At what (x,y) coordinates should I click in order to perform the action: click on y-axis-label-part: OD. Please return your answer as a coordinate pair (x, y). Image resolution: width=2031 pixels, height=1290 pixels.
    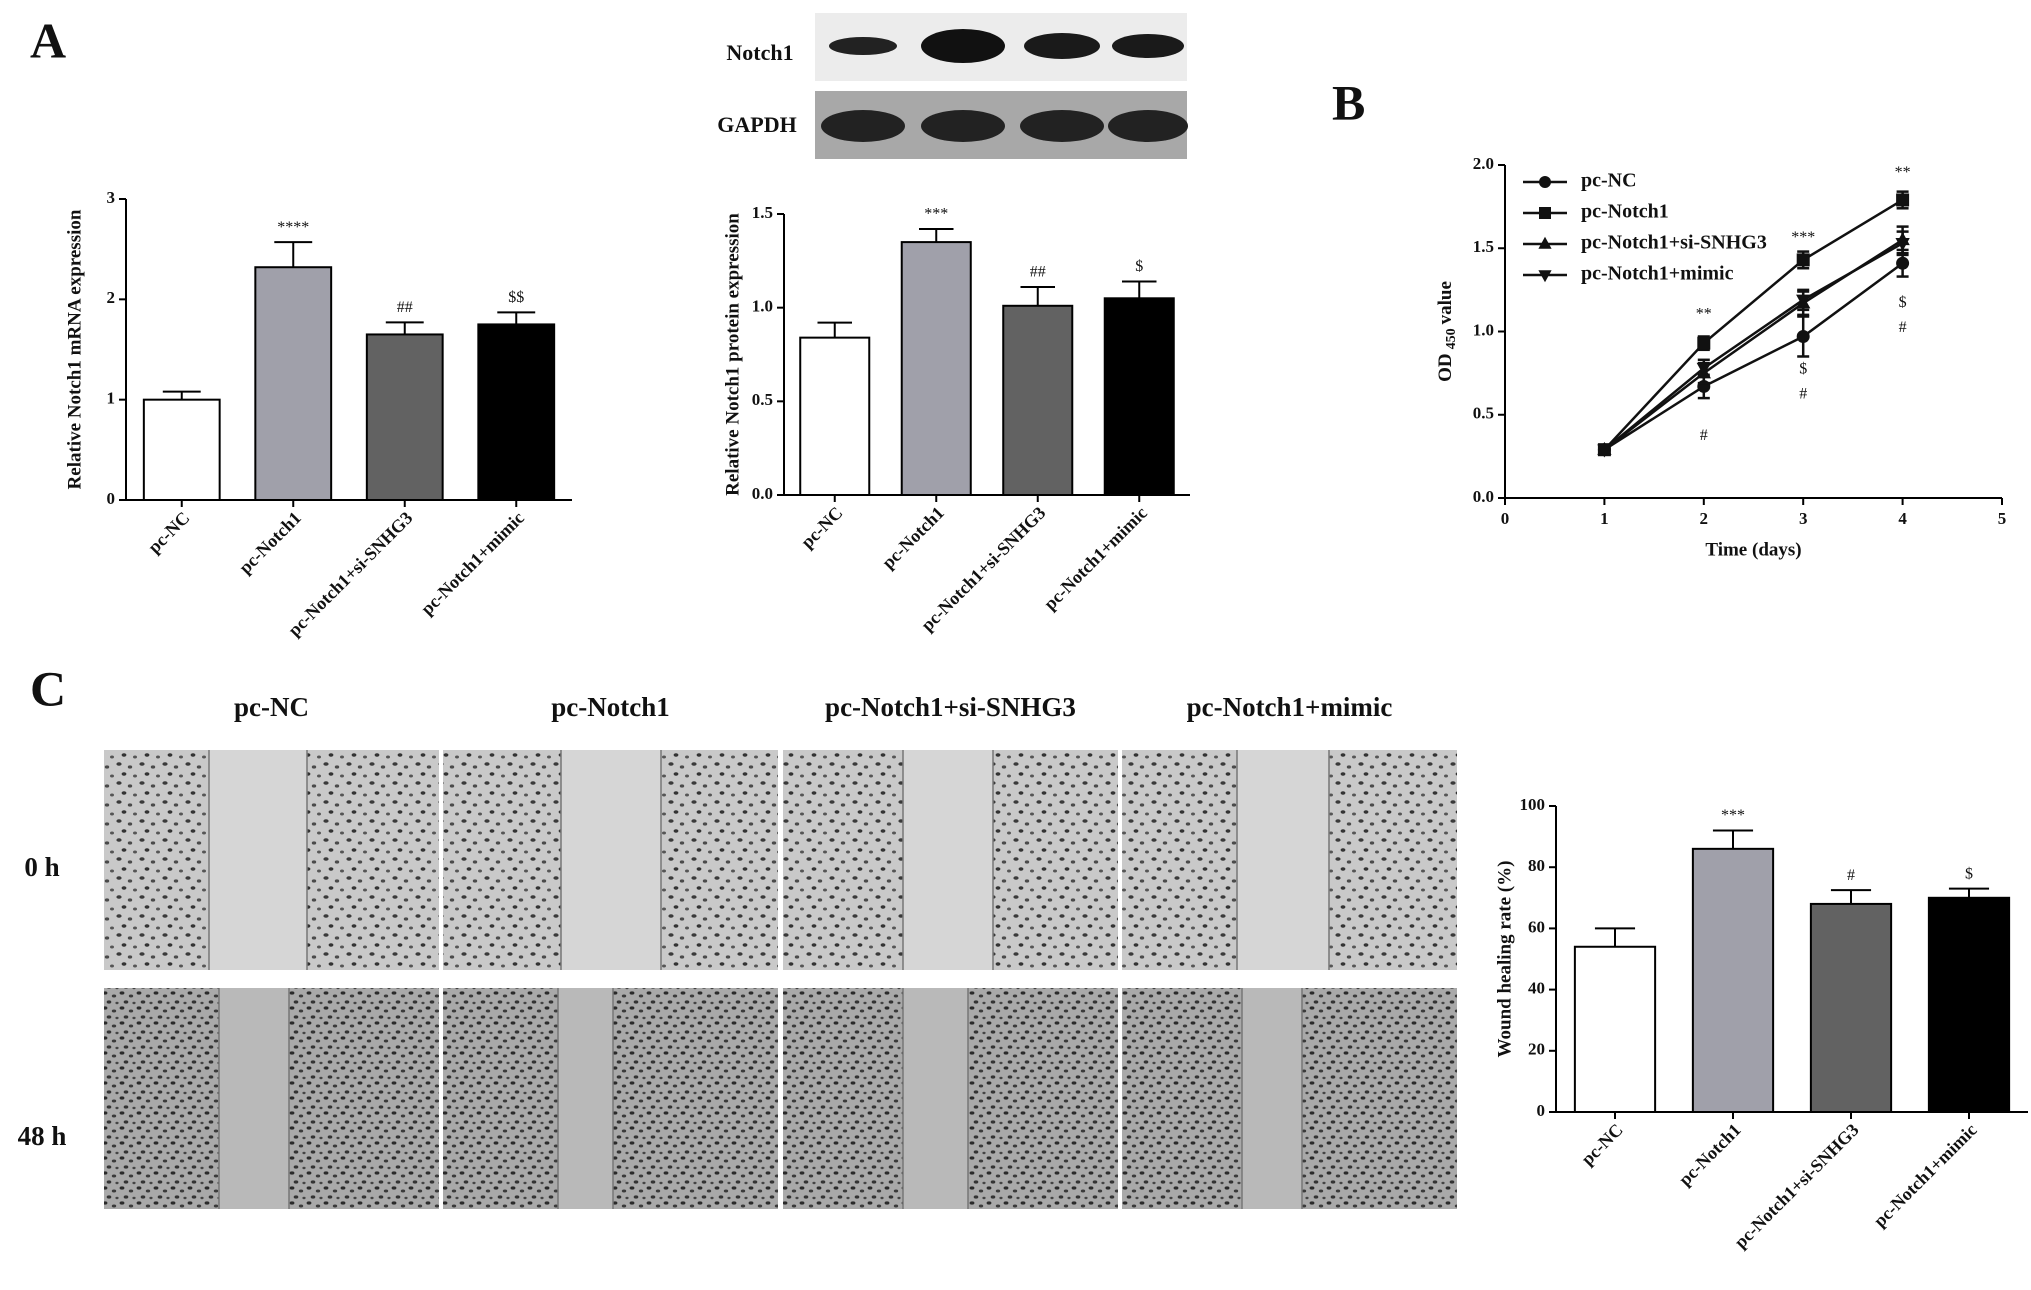
    Looking at the image, I should click on (1445, 367).